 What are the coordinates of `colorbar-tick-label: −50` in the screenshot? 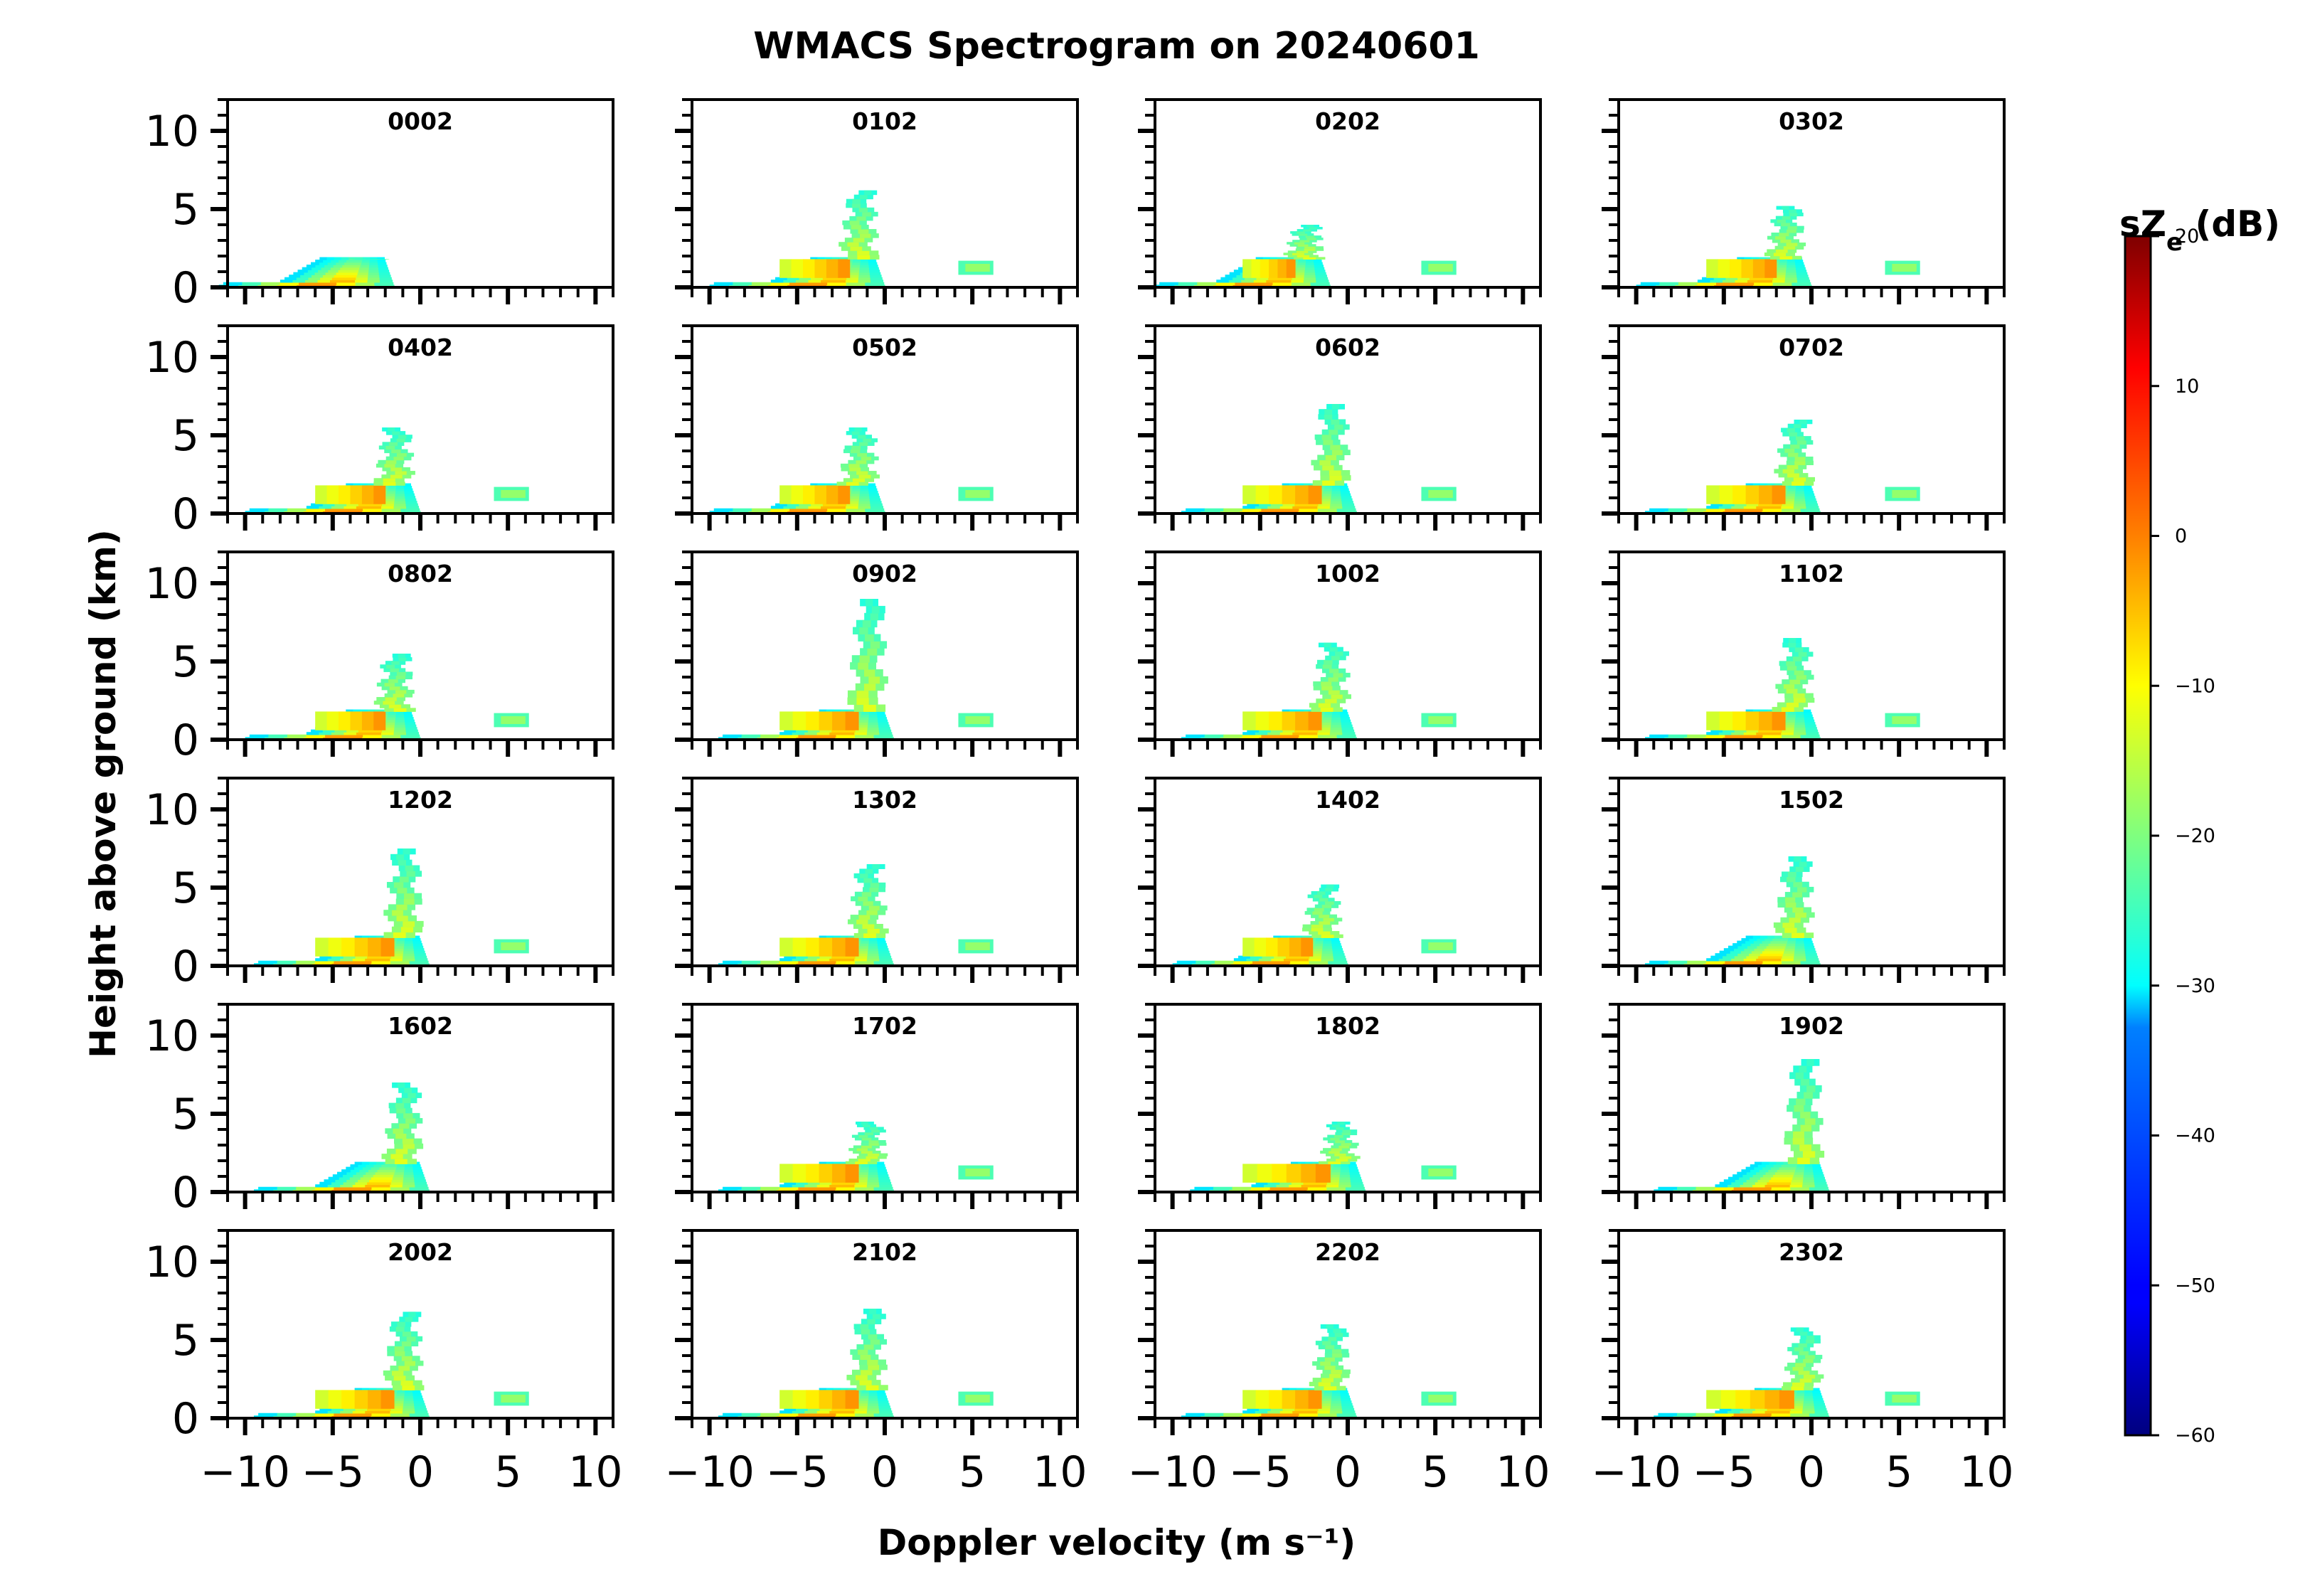 It's located at (2195, 1286).